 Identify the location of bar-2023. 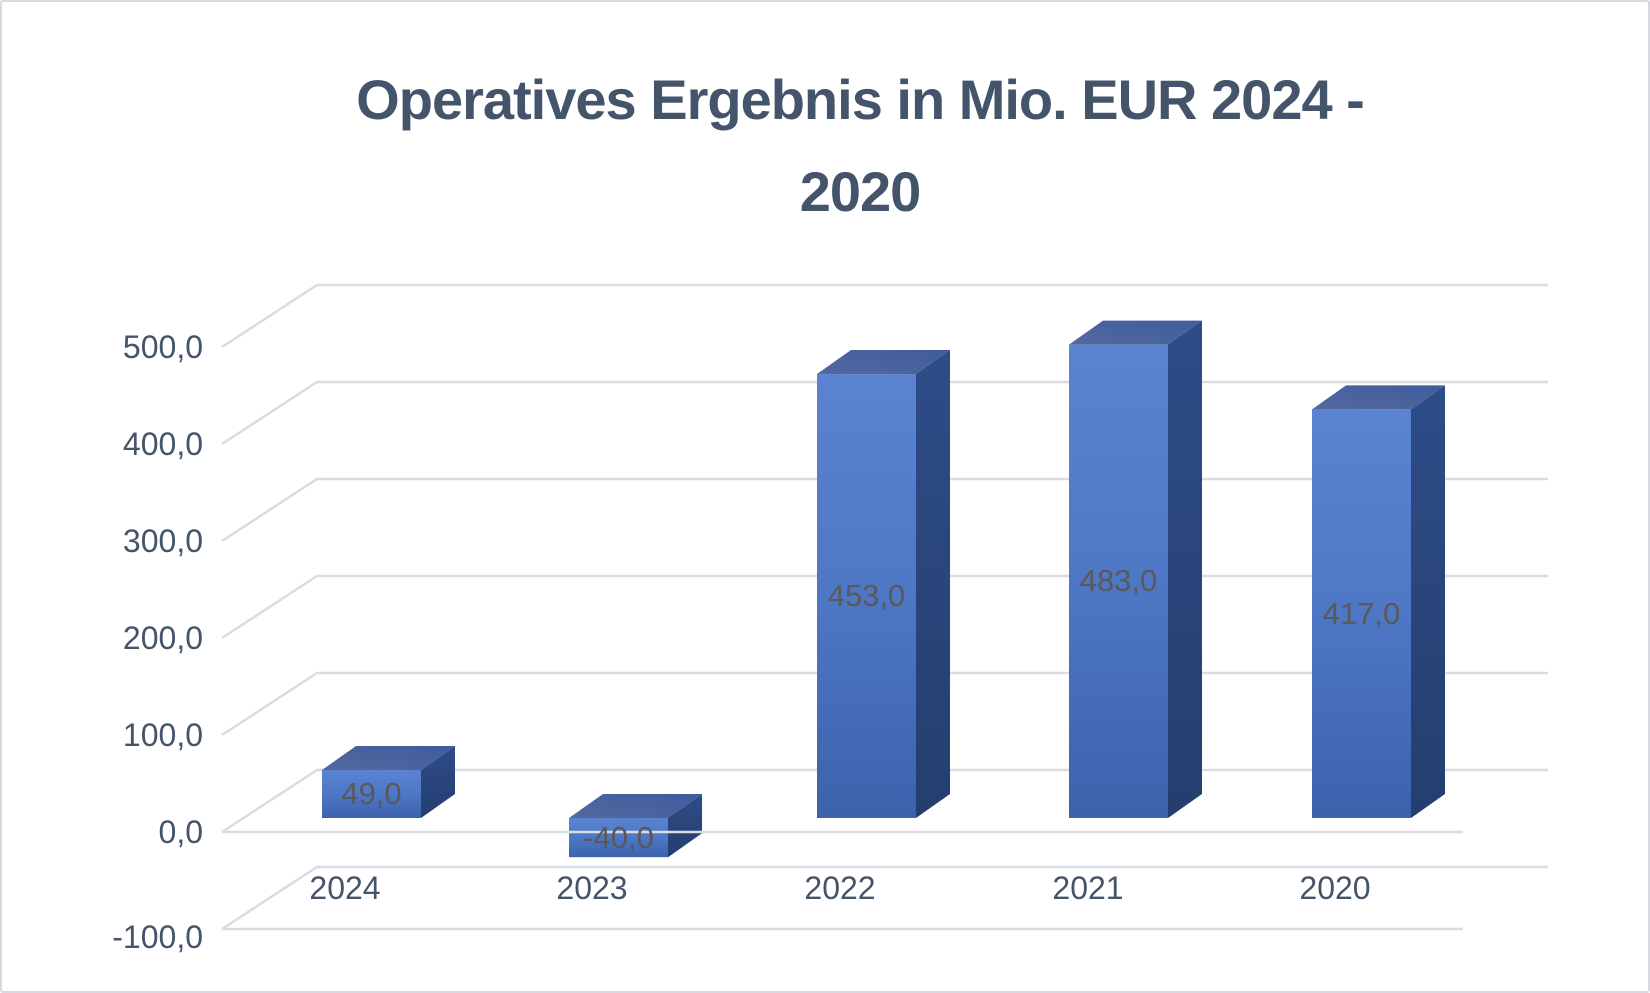
(635, 826).